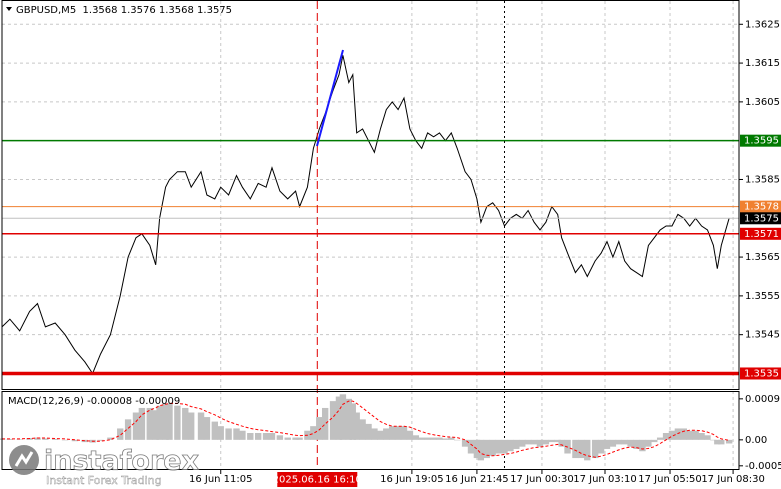 This screenshot has height=489, width=781. I want to click on watermark-tagline: Instant Forex Trading, so click(104, 480).